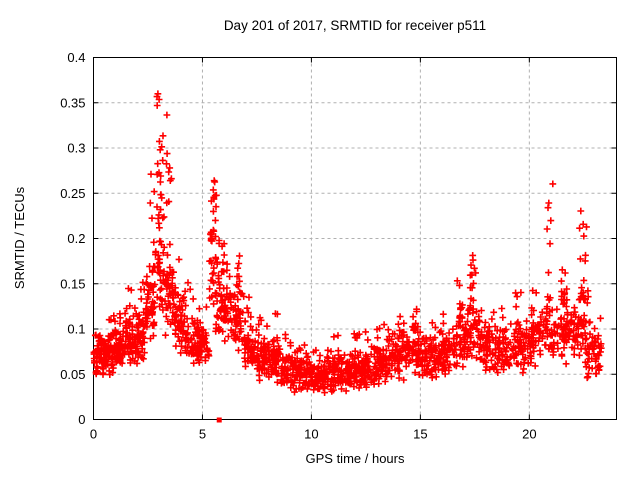 The image size is (640, 480). I want to click on outlier-square-marker, so click(219, 420).